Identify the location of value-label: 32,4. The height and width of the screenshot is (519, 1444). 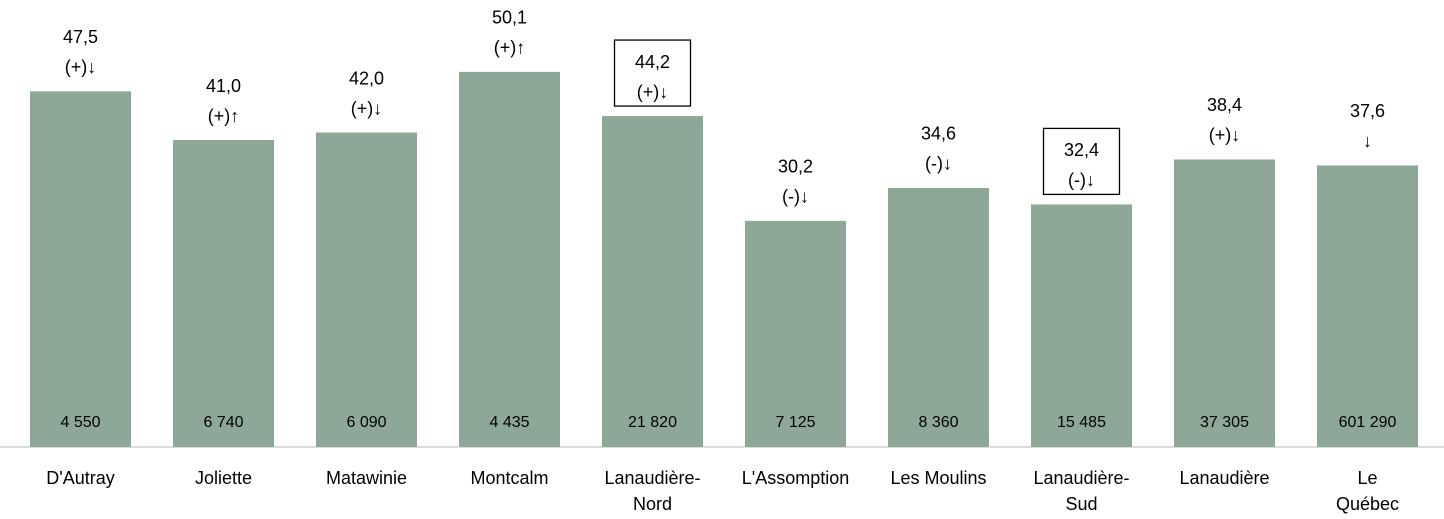
(1081, 150).